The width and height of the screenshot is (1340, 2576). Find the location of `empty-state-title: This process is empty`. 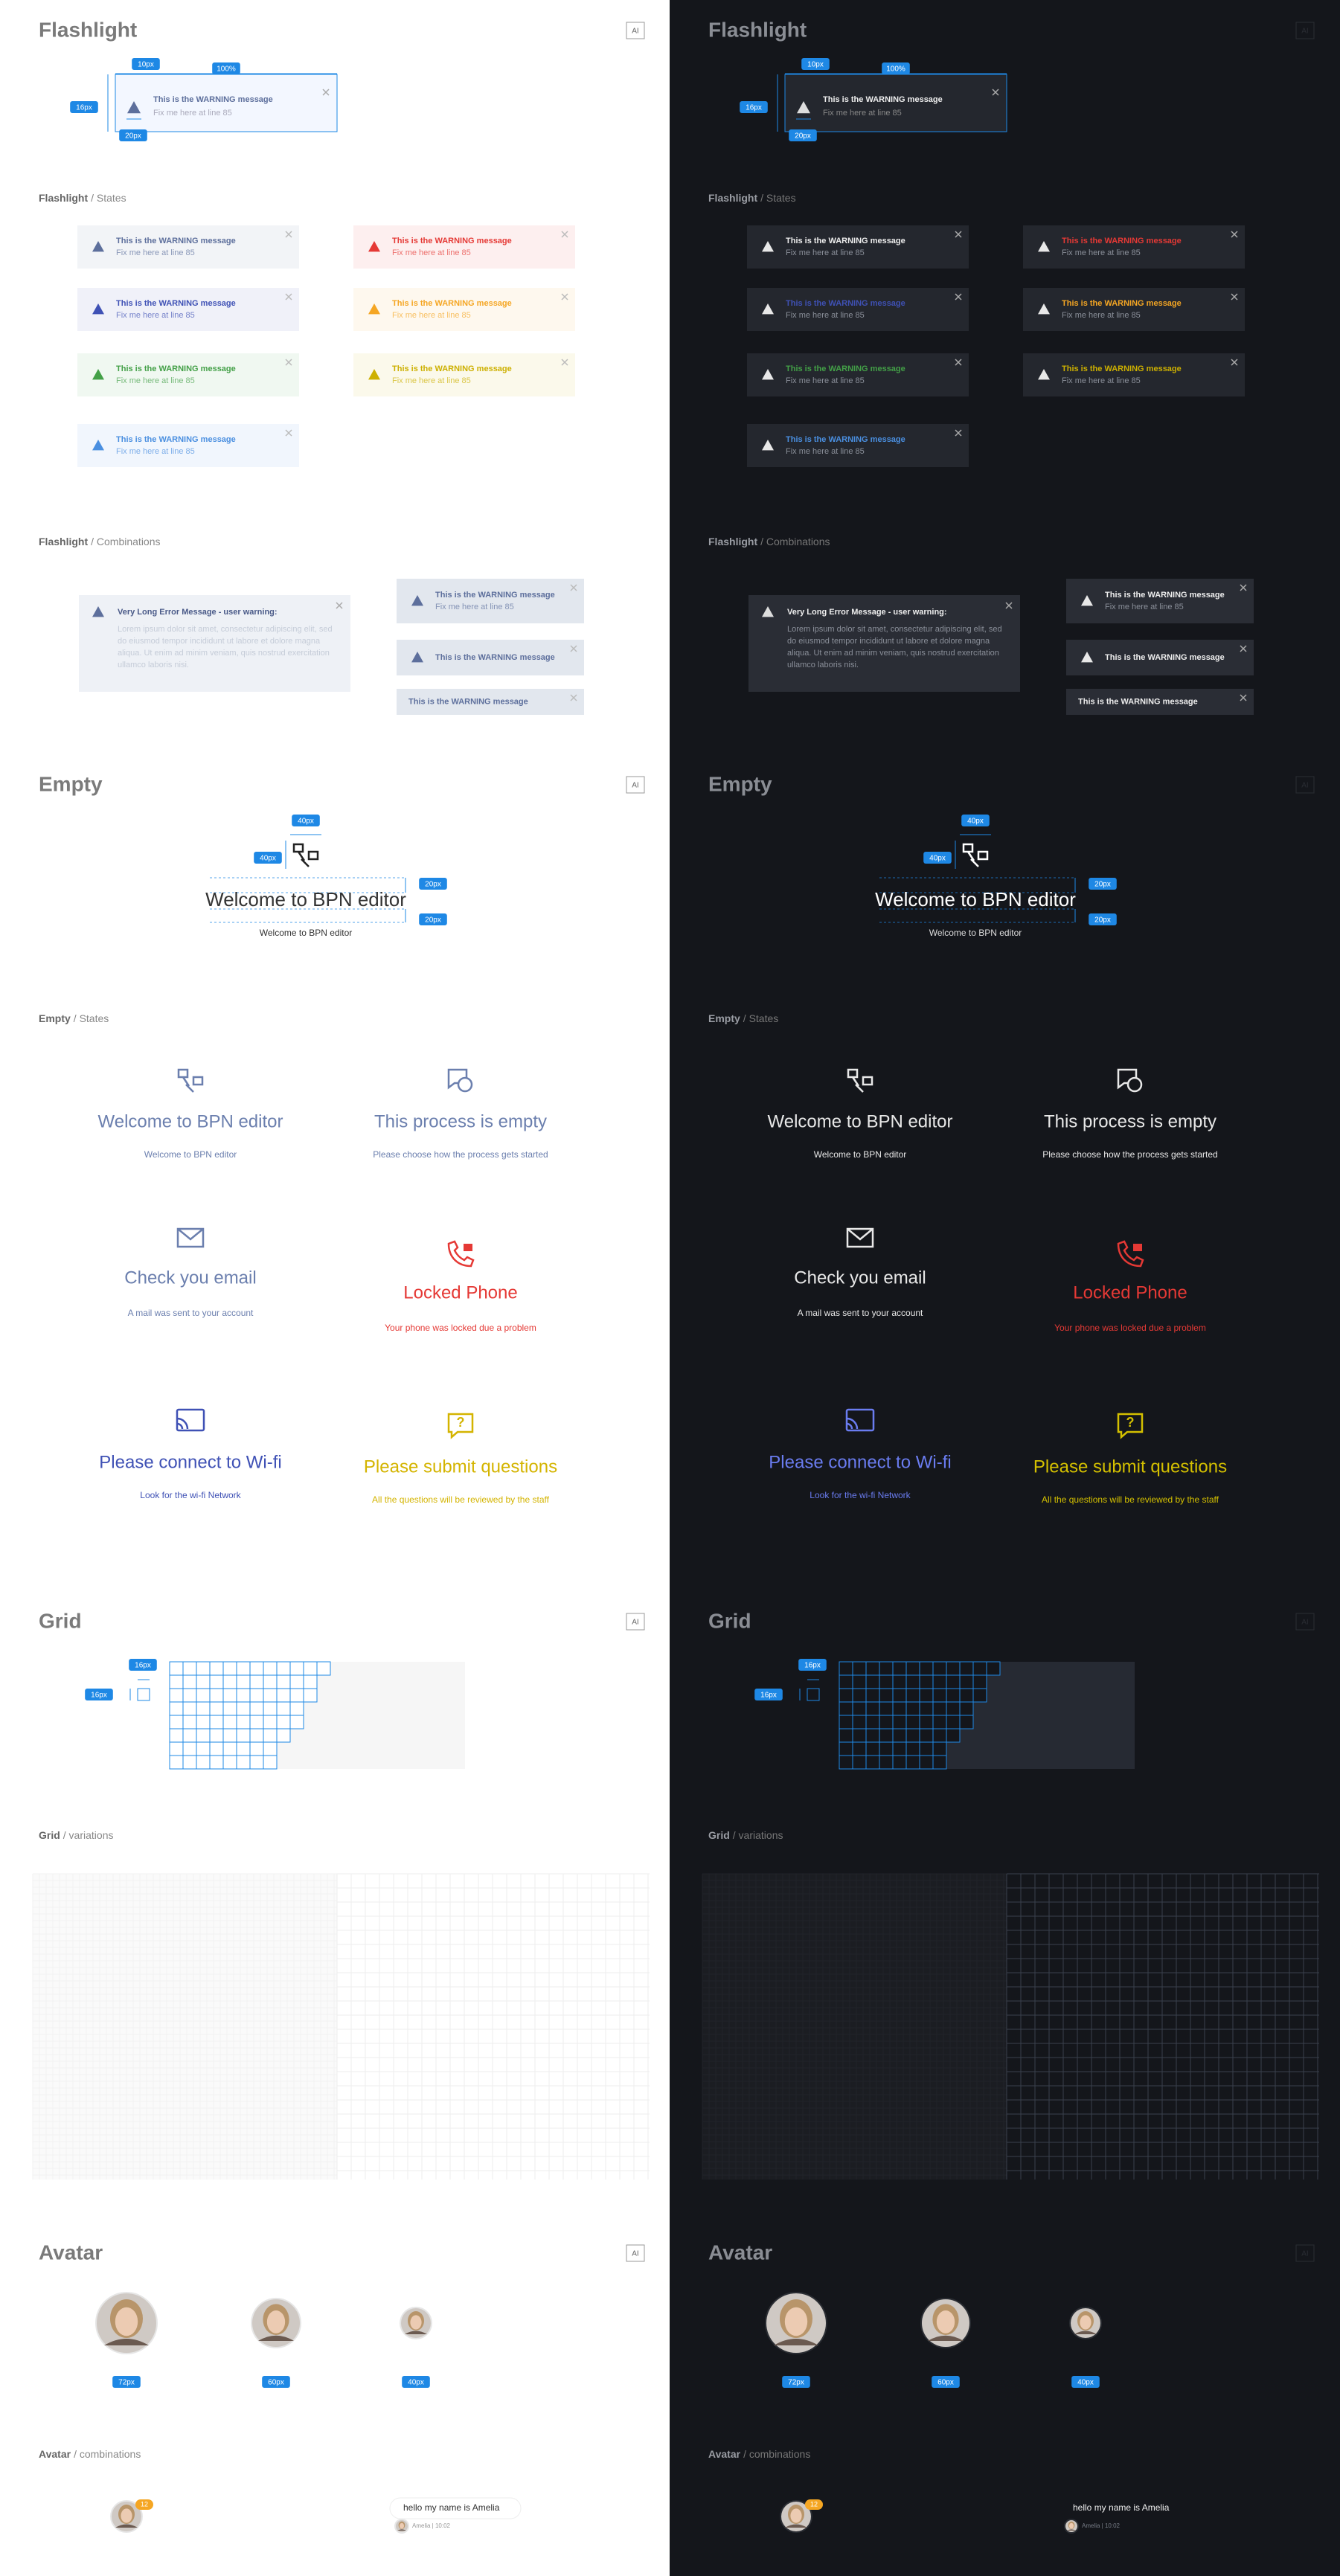

empty-state-title: This process is empty is located at coordinates (1130, 1121).